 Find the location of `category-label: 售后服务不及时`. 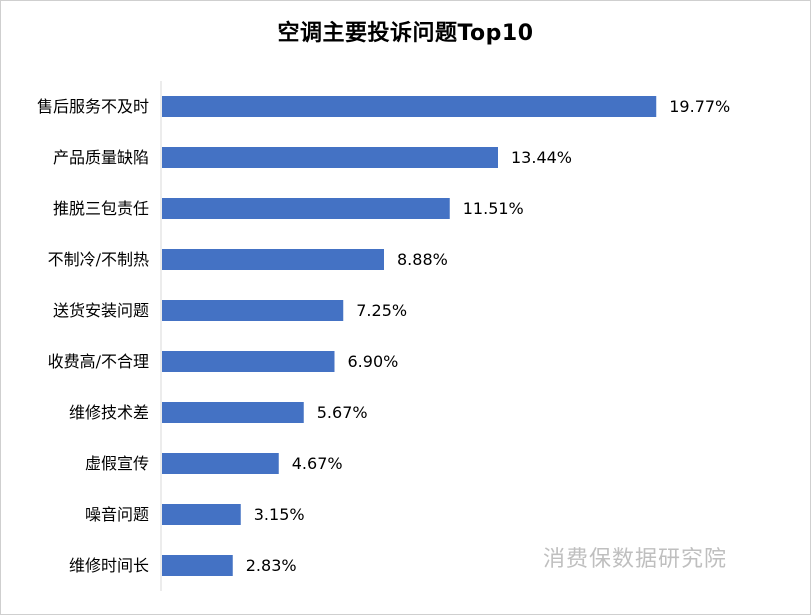

category-label: 售后服务不及时 is located at coordinates (93, 106).